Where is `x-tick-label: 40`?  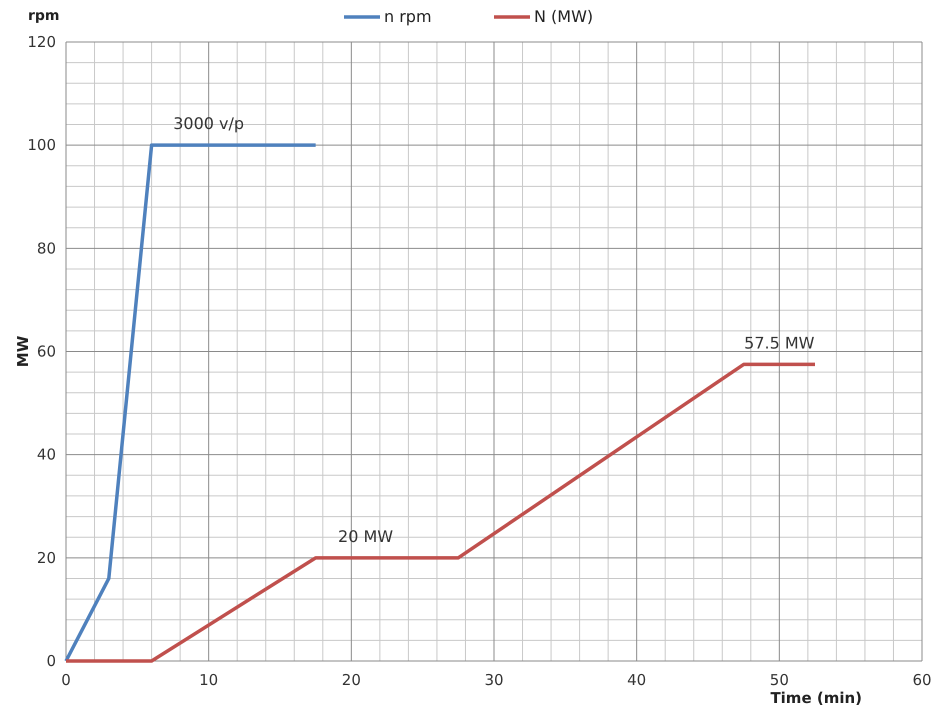
x-tick-label: 40 is located at coordinates (636, 680).